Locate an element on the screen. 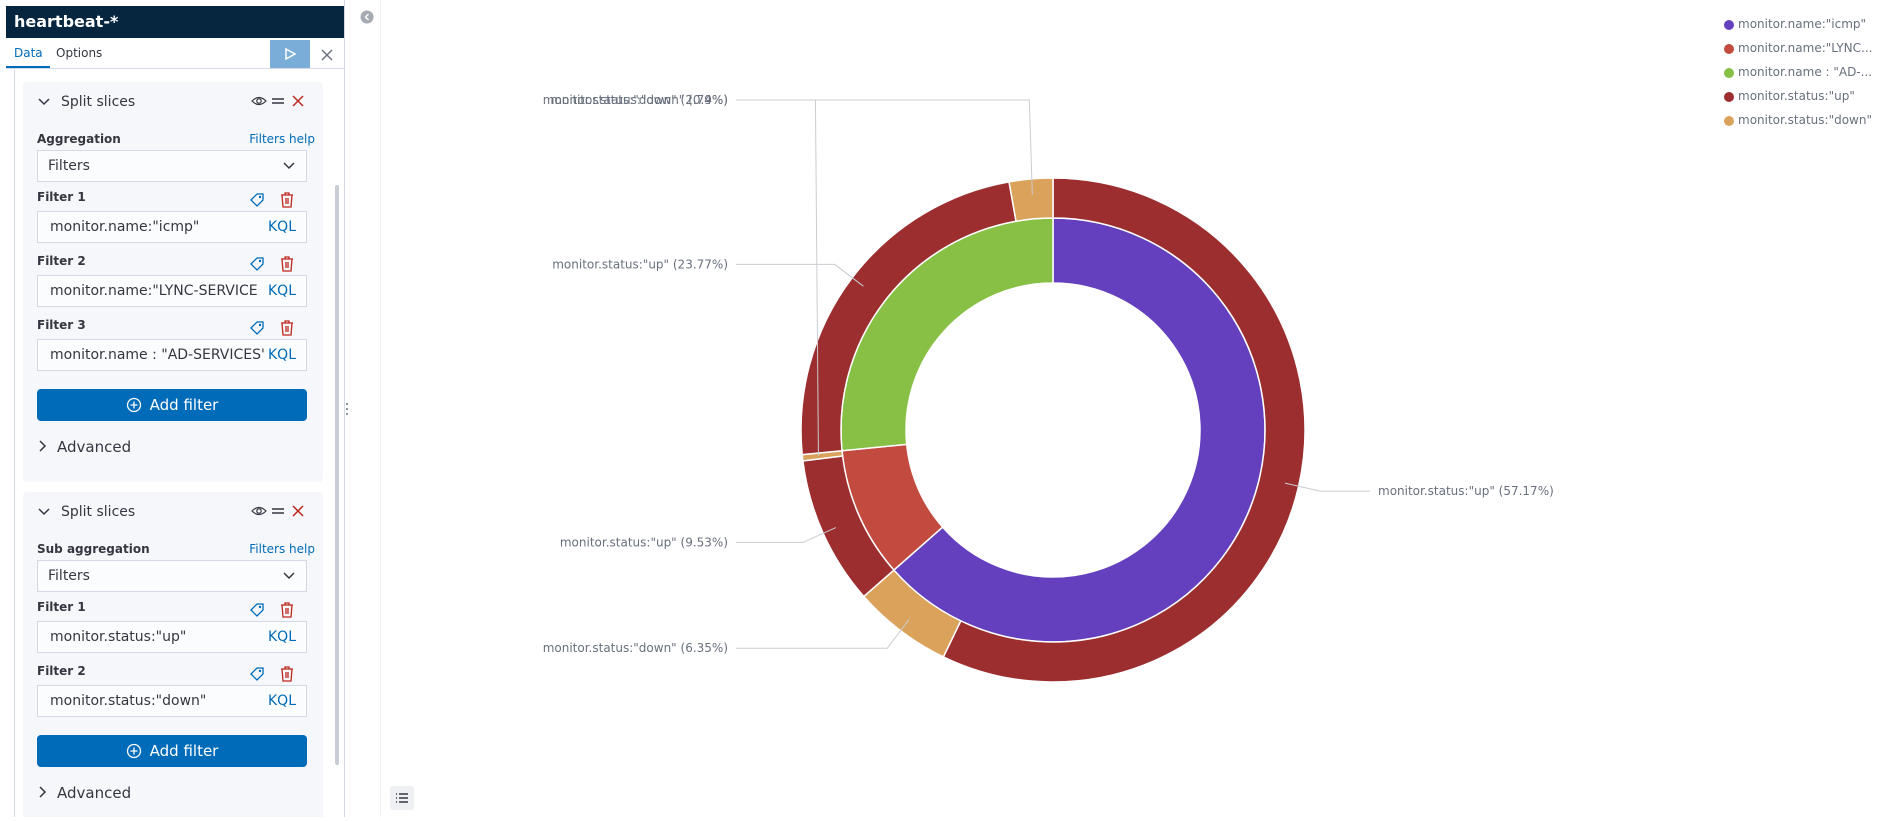  aggregation-label: Aggregation is located at coordinates (79, 139).